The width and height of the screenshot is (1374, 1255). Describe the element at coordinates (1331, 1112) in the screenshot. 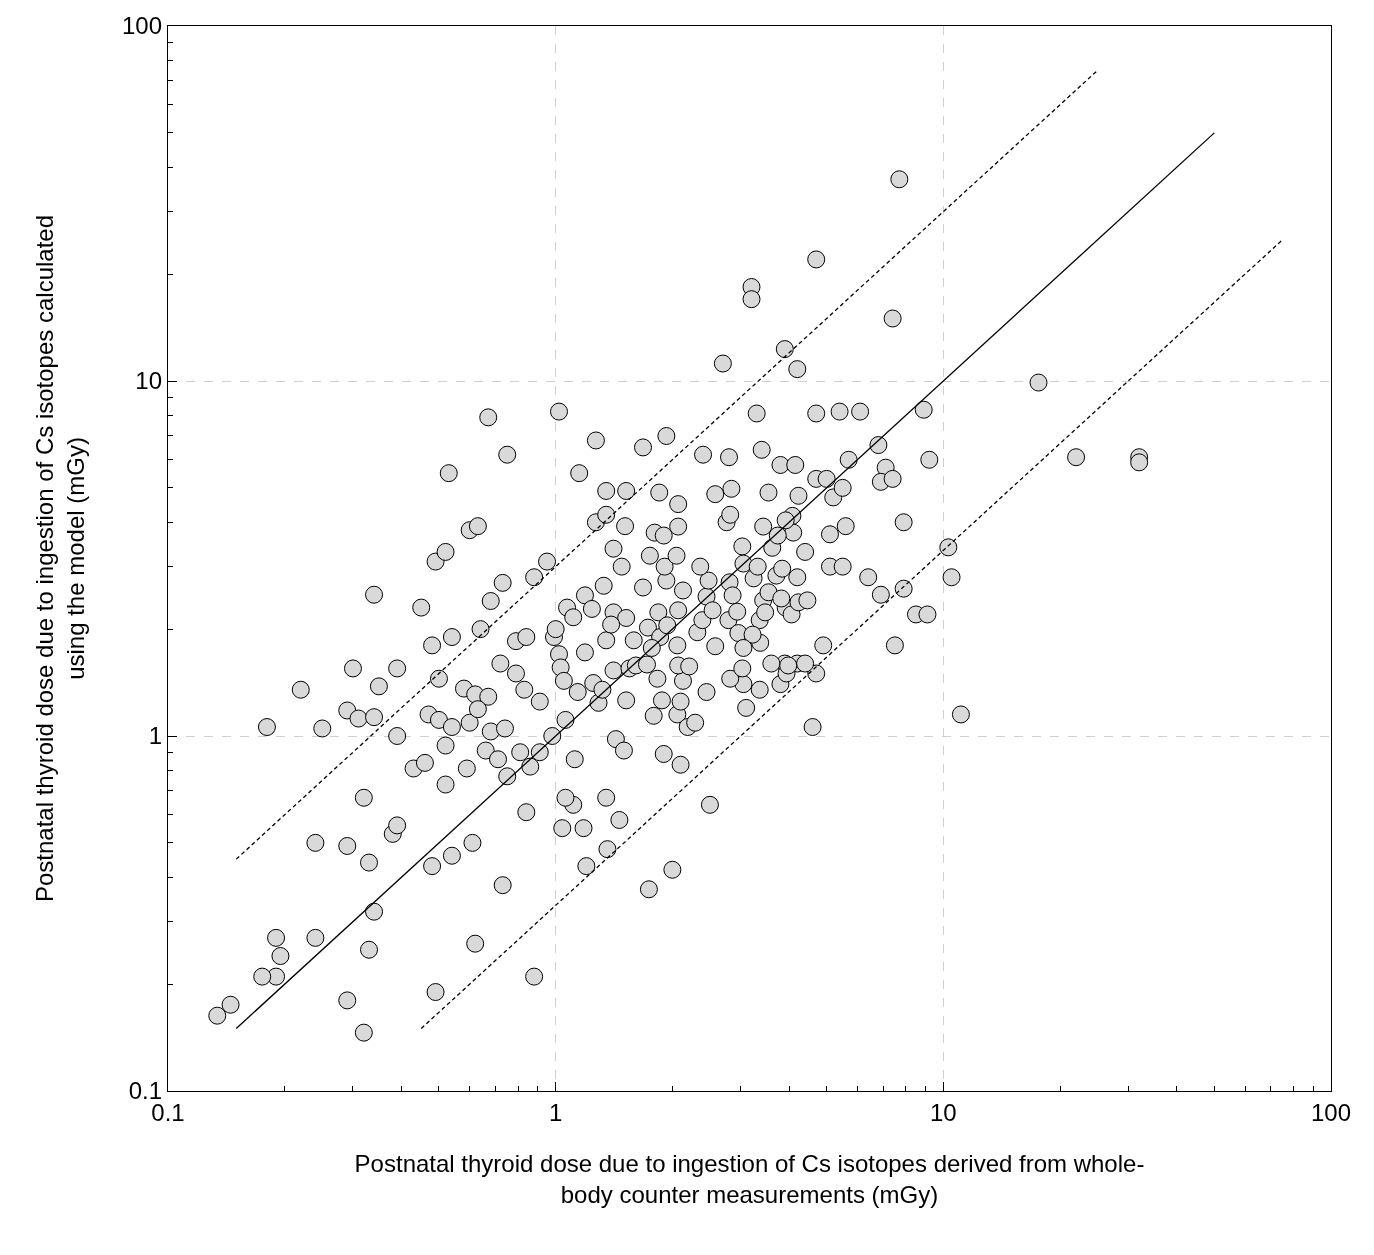

I see `x-tick-label: 100` at that location.